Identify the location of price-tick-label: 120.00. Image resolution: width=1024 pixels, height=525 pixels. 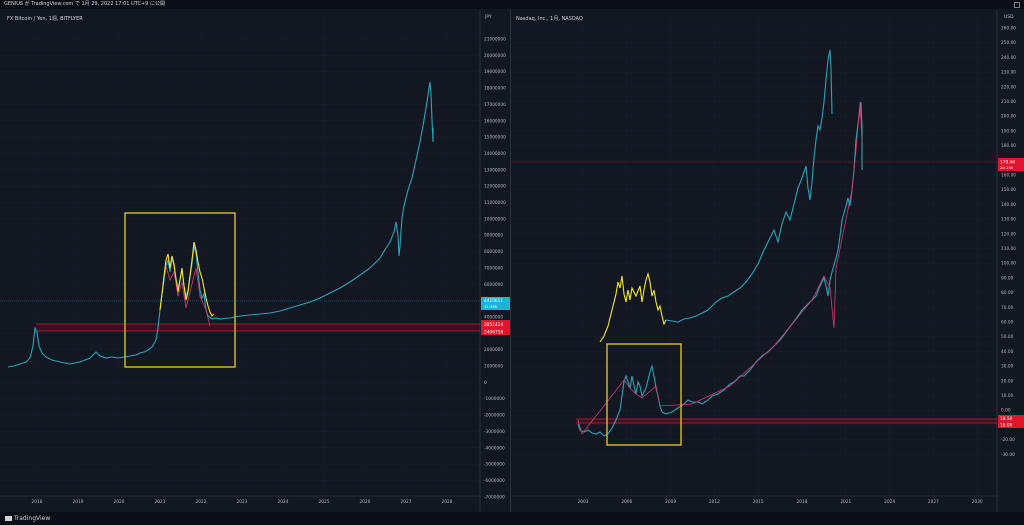
(1008, 234).